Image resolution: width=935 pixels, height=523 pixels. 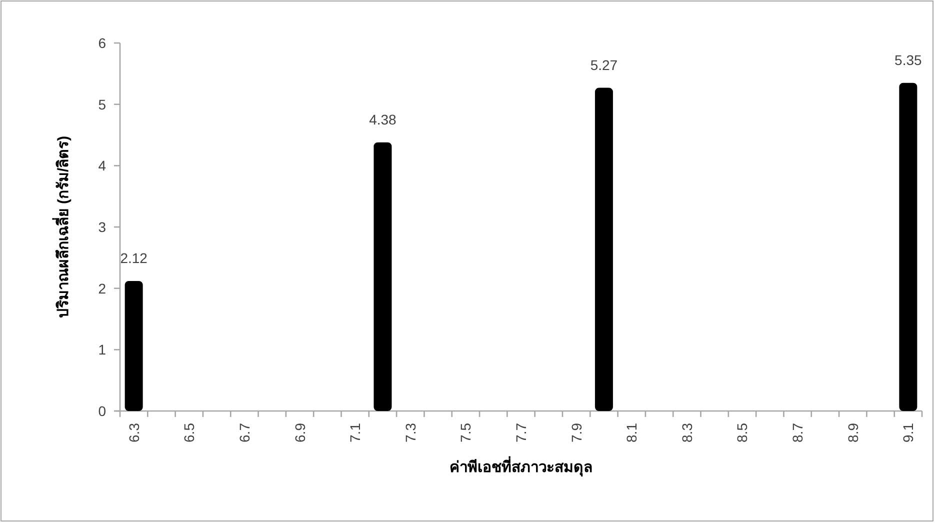 What do you see at coordinates (604, 64) in the screenshot?
I see `data-label: 5.27` at bounding box center [604, 64].